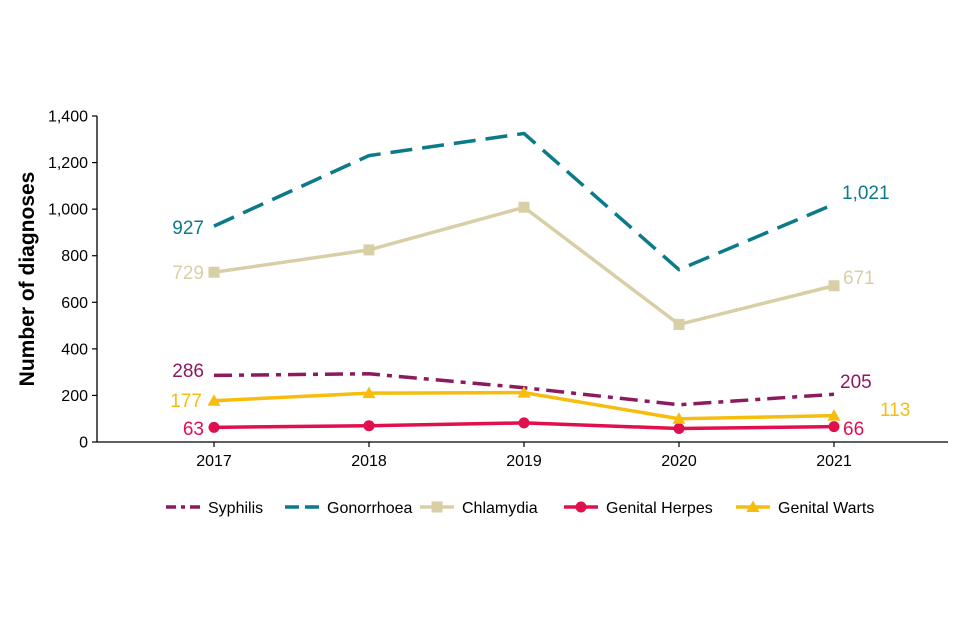  Describe the element at coordinates (866, 193) in the screenshot. I see `data-label-end-gonorrhoea: 1,021` at that location.